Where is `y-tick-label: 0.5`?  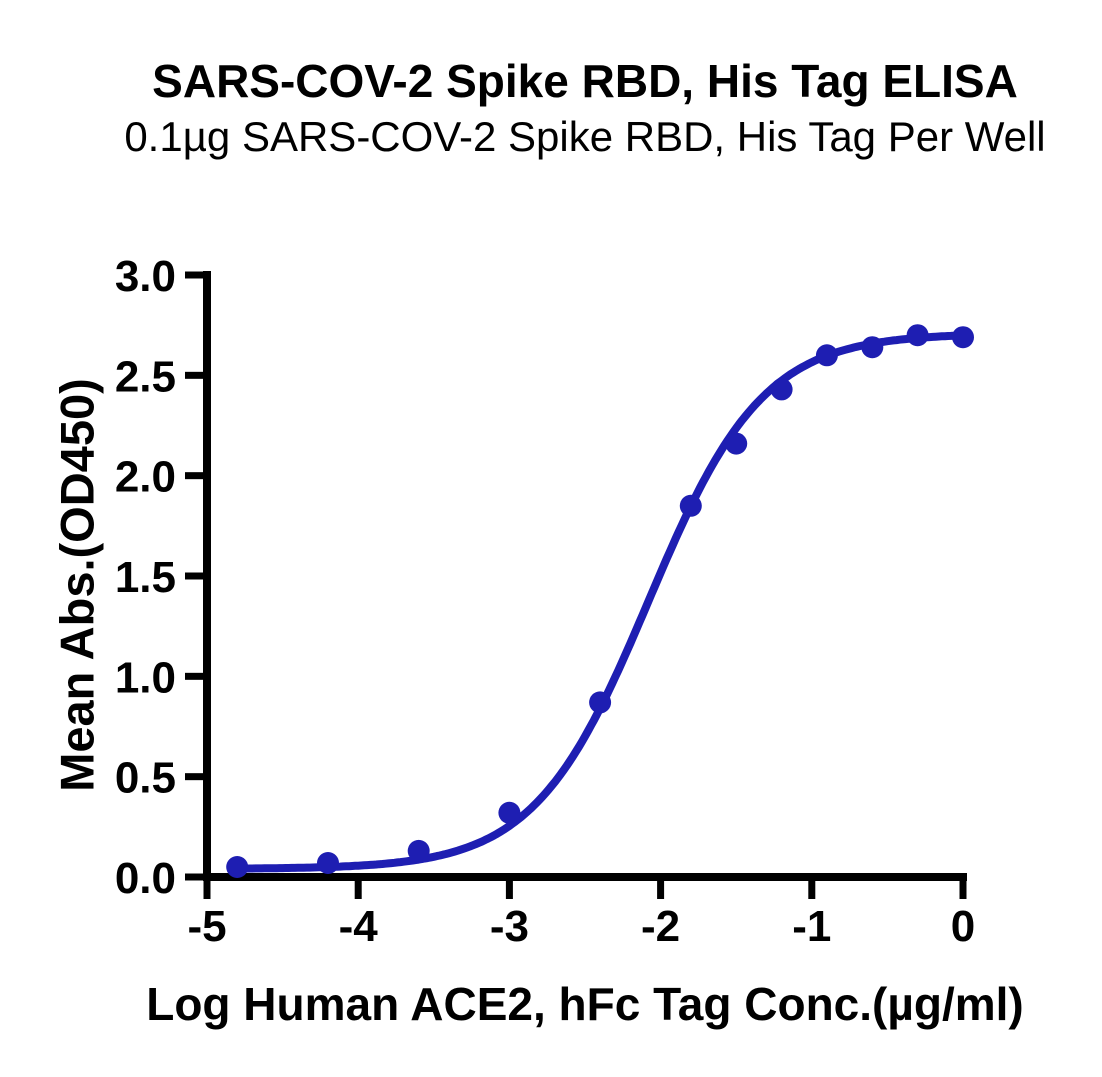
y-tick-label: 0.5 is located at coordinates (145, 778).